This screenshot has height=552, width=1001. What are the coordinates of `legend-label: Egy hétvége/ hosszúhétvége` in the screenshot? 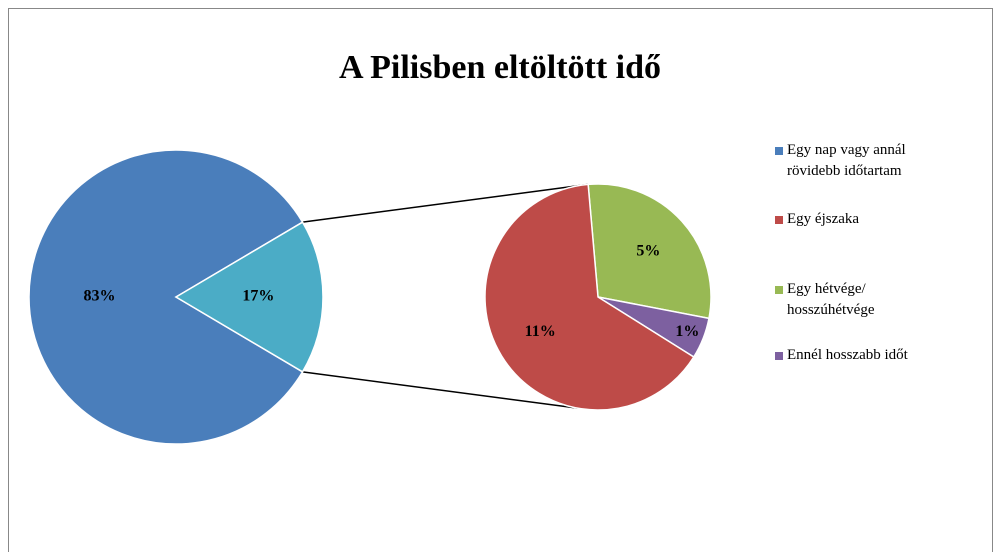 It's located at (831, 299).